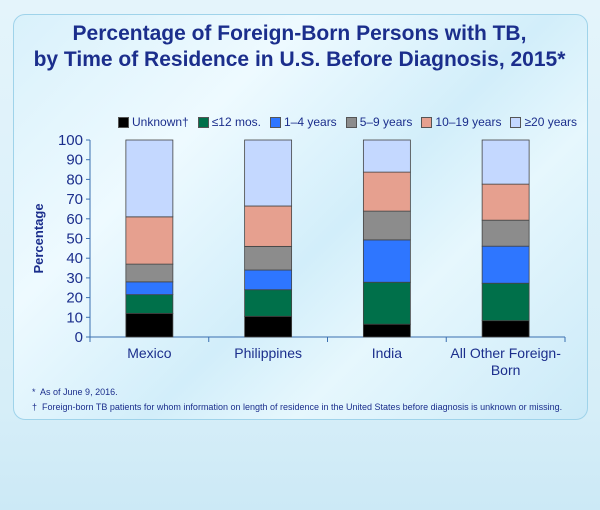 This screenshot has width=600, height=510. I want to click on y-tick-label: 90, so click(74, 160).